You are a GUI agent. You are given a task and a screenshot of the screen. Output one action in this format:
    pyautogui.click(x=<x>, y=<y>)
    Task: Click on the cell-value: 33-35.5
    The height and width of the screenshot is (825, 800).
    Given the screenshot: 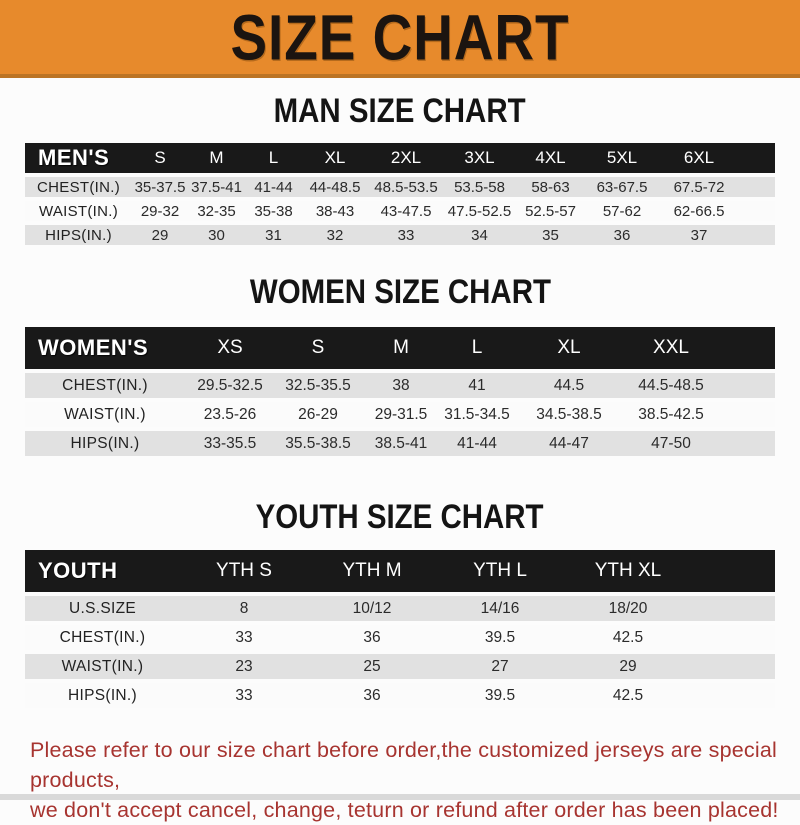 What is the action you would take?
    pyautogui.click(x=230, y=443)
    